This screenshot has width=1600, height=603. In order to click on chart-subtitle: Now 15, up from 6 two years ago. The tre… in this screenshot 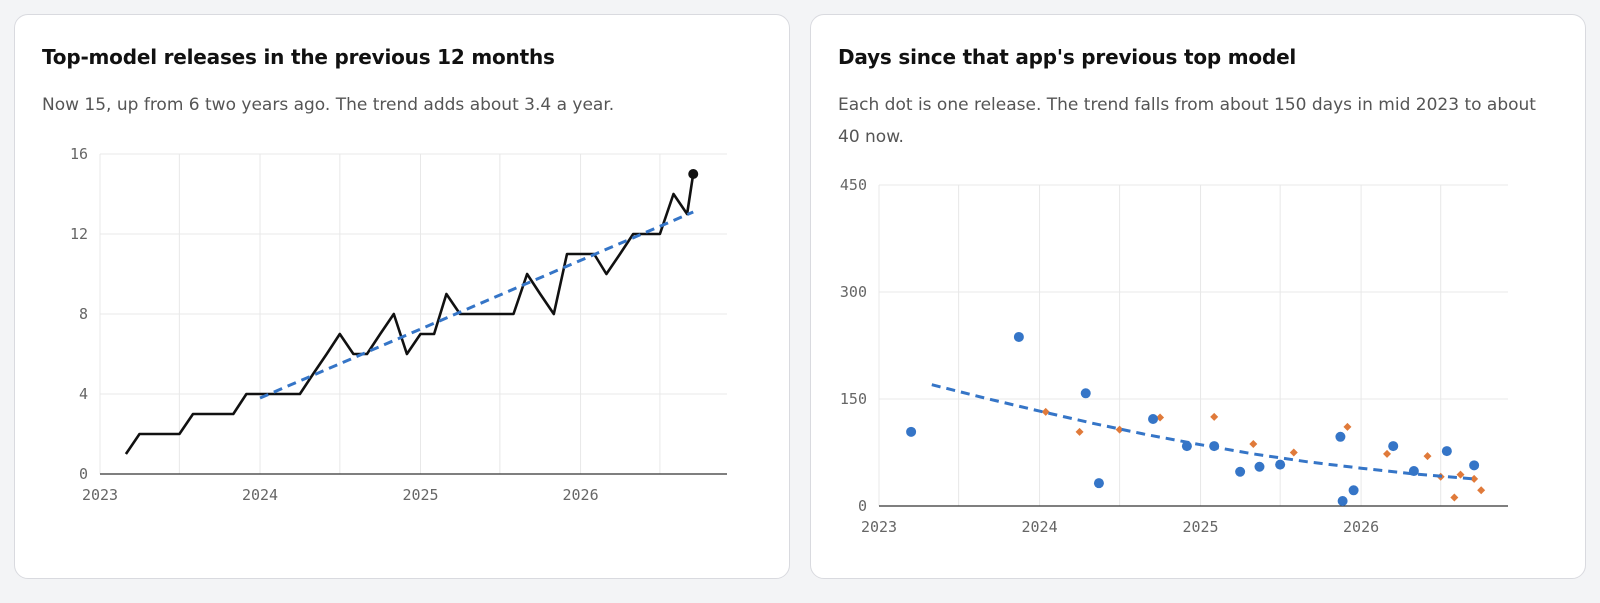, I will do `click(328, 105)`.